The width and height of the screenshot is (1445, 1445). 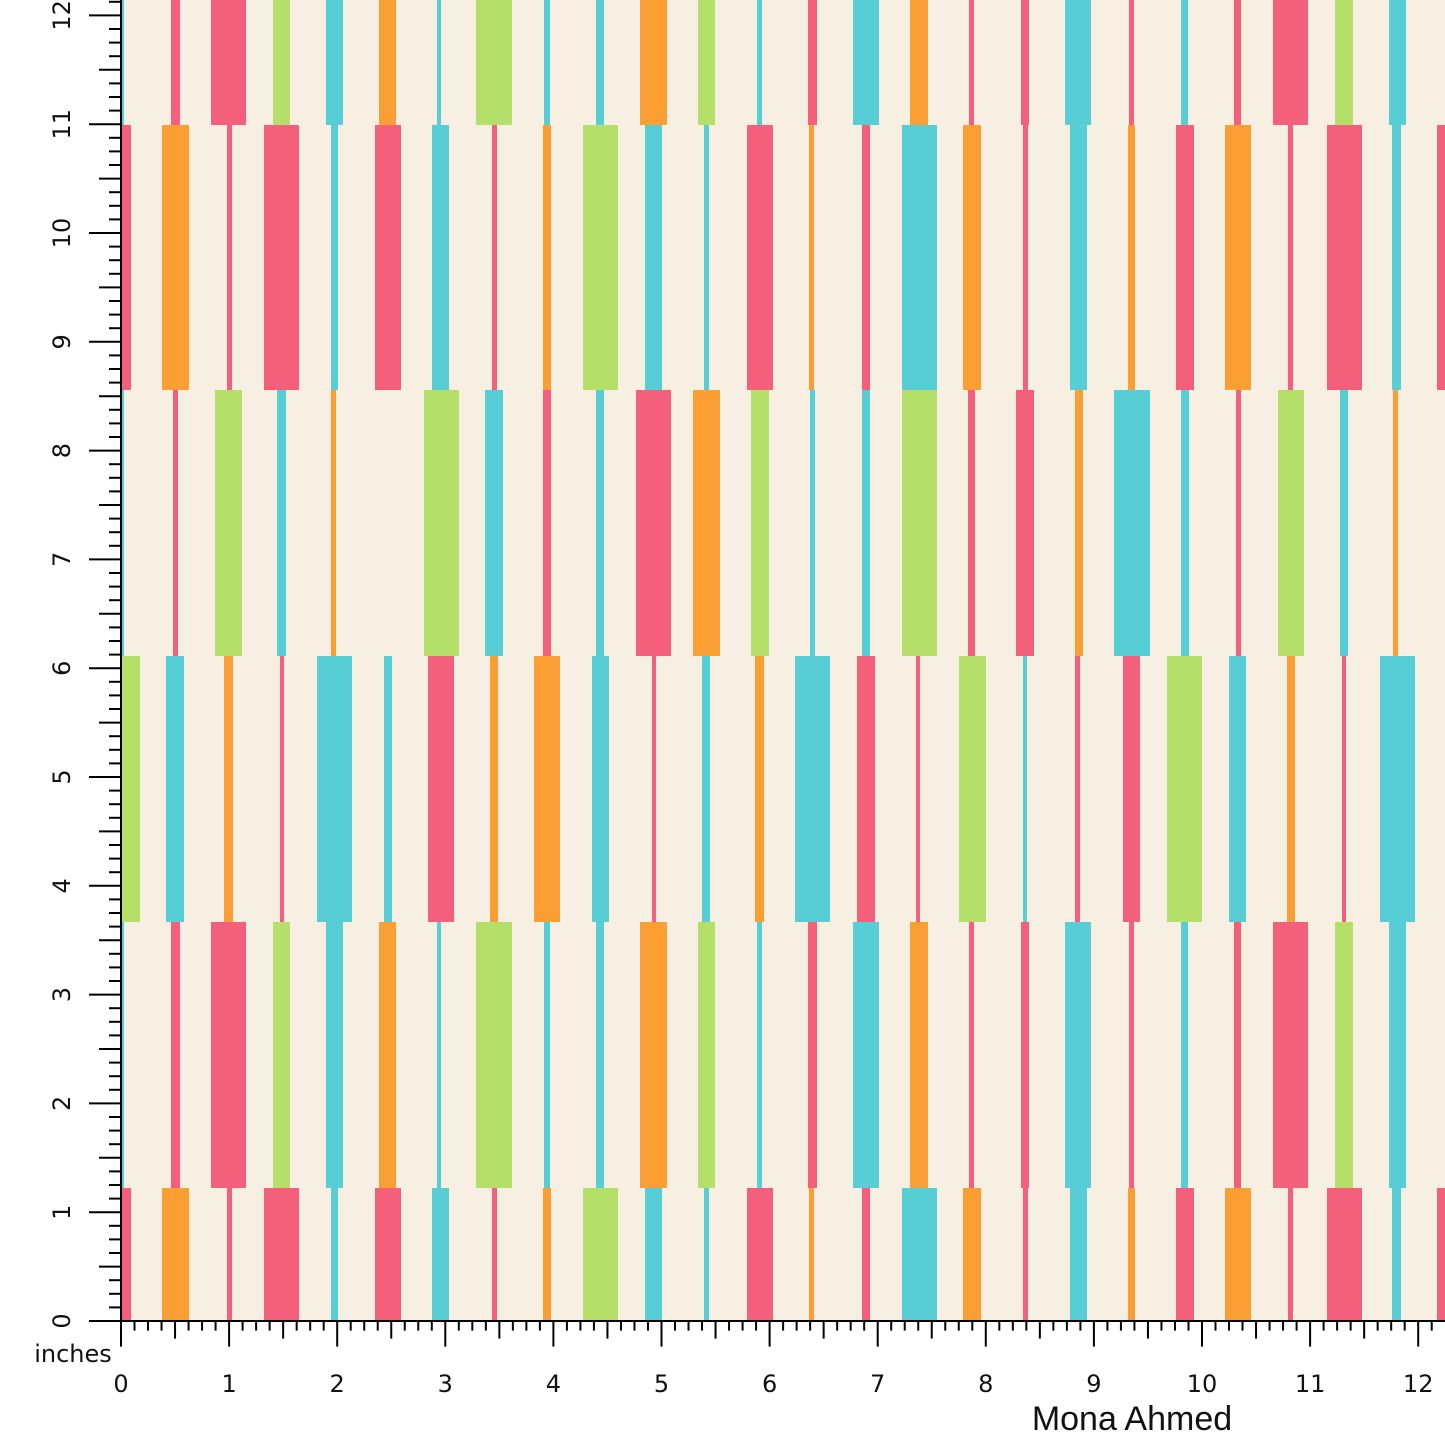 I want to click on x-ruler-label: 1, so click(x=228, y=1384).